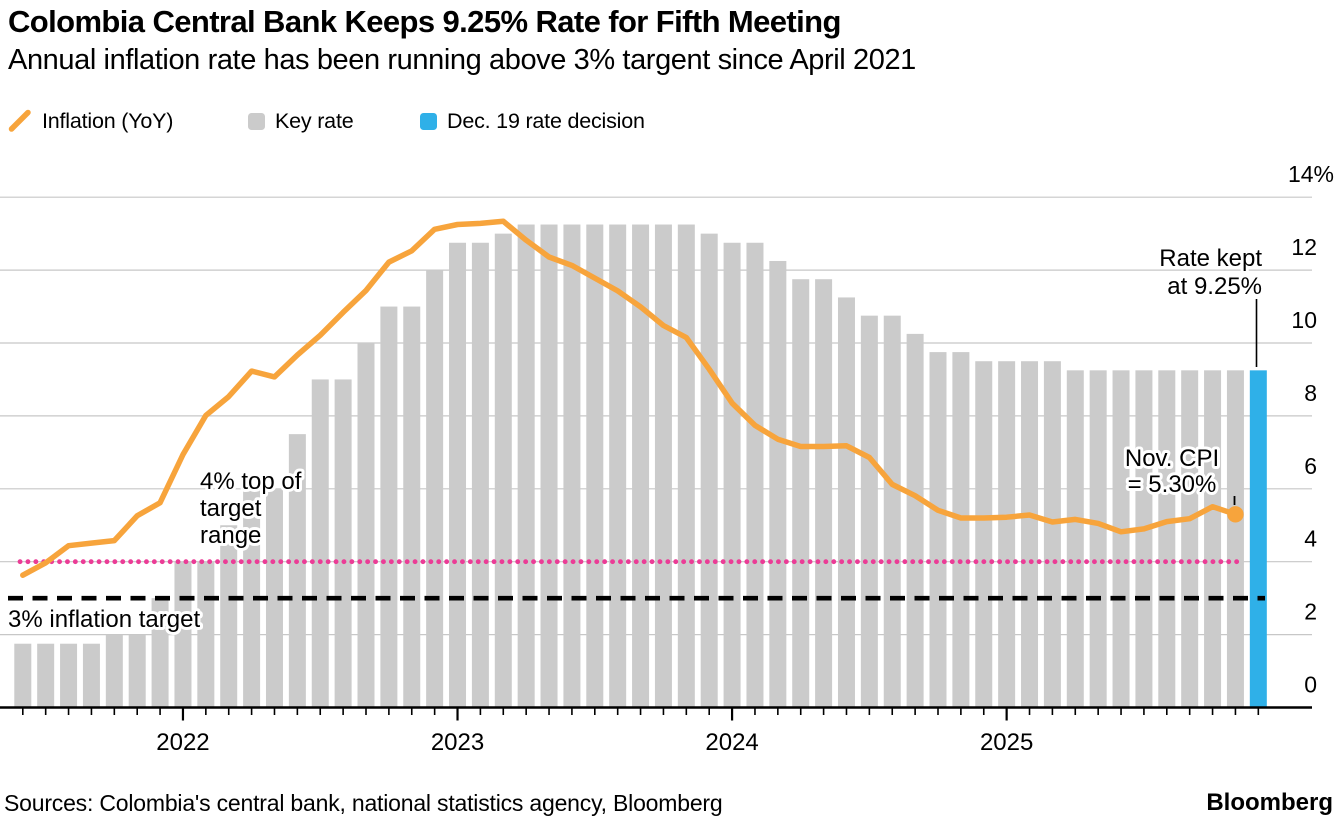  What do you see at coordinates (1311, 174) in the screenshot?
I see `y-tick-label: 14%` at bounding box center [1311, 174].